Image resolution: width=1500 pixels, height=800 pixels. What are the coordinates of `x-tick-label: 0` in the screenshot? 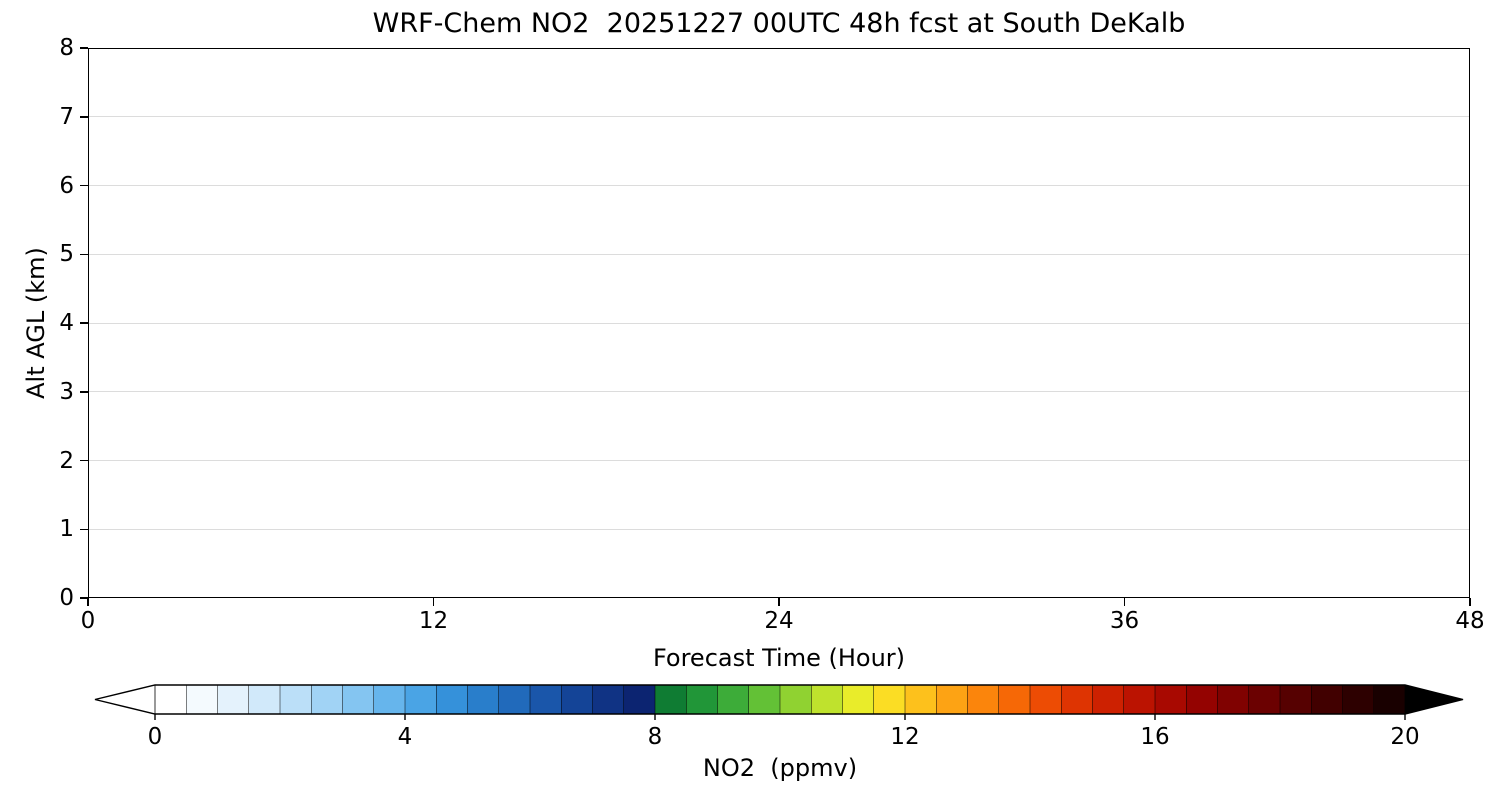 It's located at (88, 621).